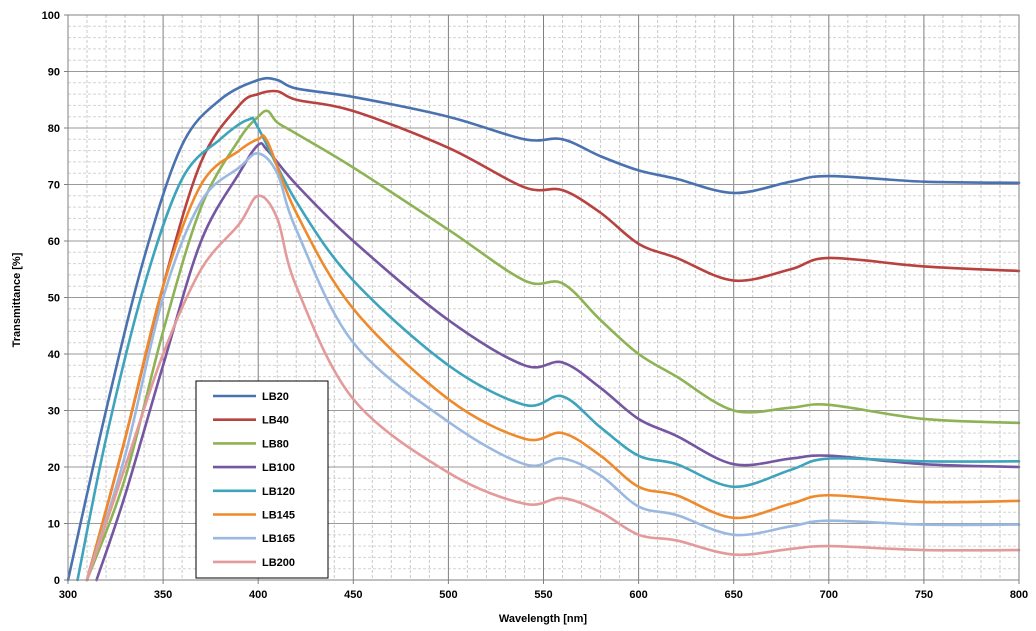 The image size is (1036, 631). I want to click on x-tick-label: 700, so click(829, 595).